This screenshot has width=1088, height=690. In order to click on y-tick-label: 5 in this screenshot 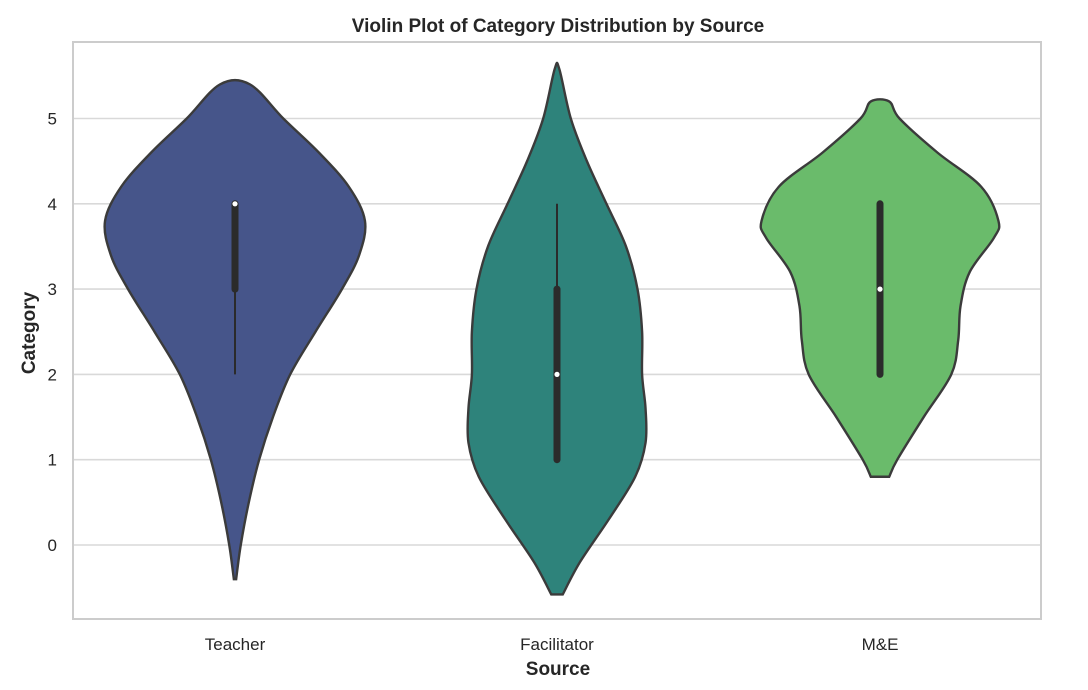, I will do `click(52, 119)`.